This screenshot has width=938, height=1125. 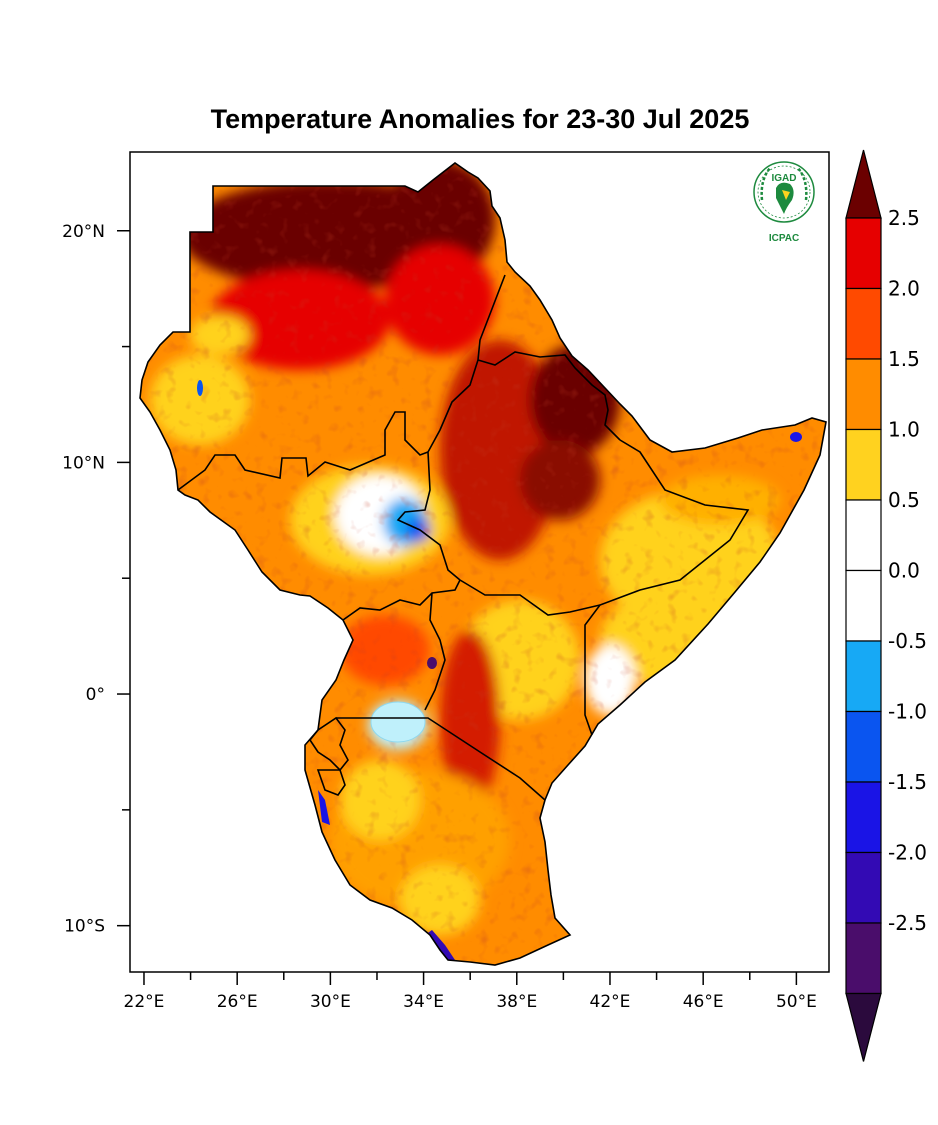 What do you see at coordinates (83, 463) in the screenshot?
I see `lat-tick-label: 10°N` at bounding box center [83, 463].